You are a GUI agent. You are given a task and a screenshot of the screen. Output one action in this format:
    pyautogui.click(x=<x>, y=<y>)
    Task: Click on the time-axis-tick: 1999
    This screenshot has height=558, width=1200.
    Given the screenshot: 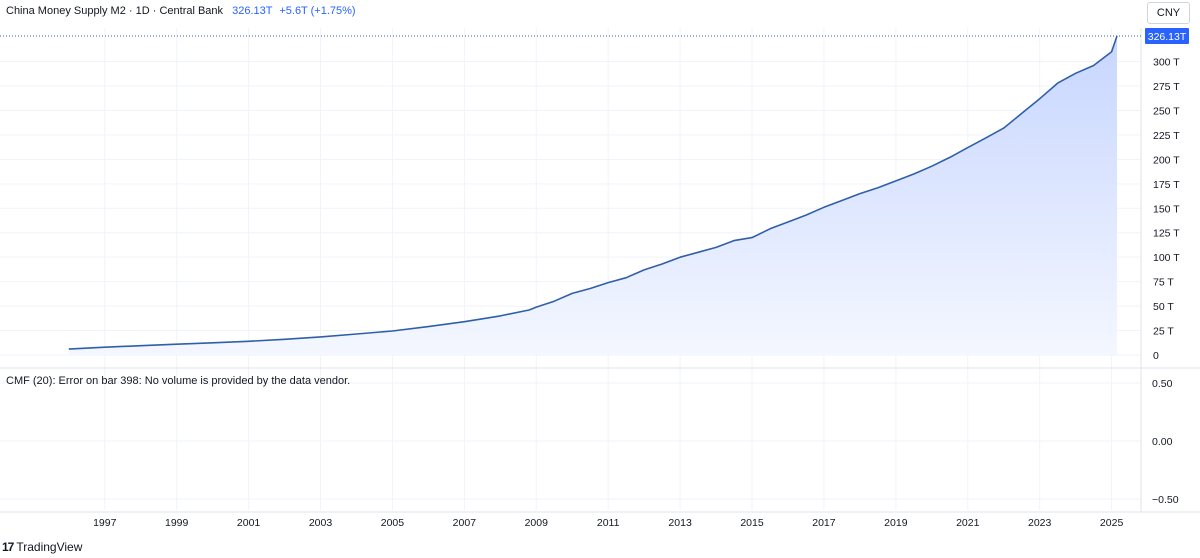 What is the action you would take?
    pyautogui.click(x=177, y=523)
    